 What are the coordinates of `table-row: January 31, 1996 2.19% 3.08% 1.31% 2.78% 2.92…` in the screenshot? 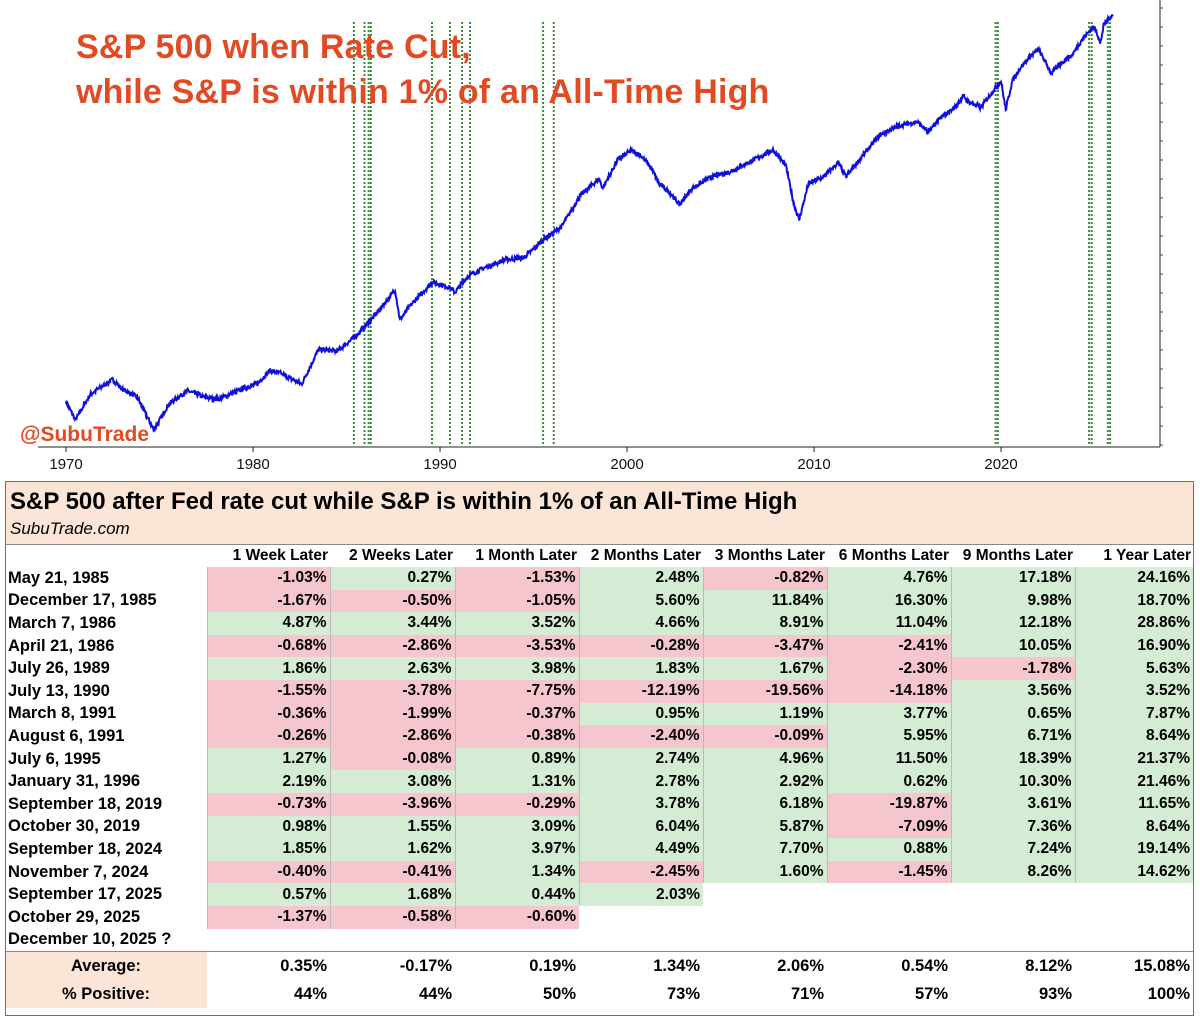 It's located at (599, 781).